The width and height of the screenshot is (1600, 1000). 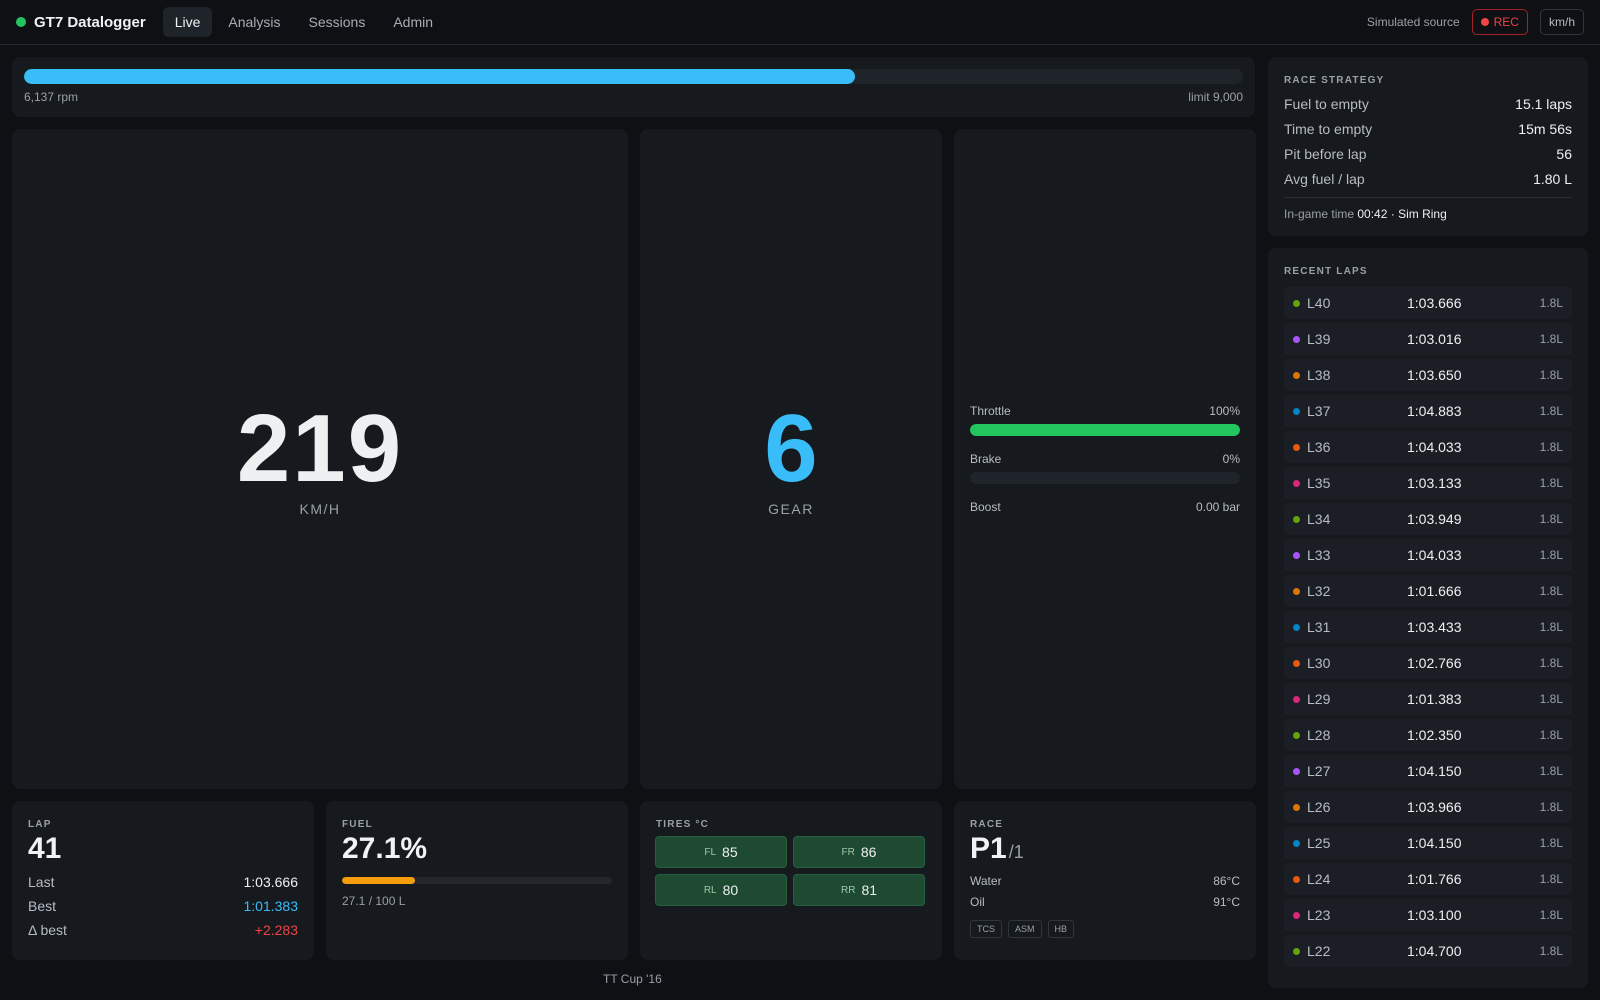 What do you see at coordinates (1428, 104) in the screenshot?
I see `strategy-row: Fuel to empty 15.1 laps` at bounding box center [1428, 104].